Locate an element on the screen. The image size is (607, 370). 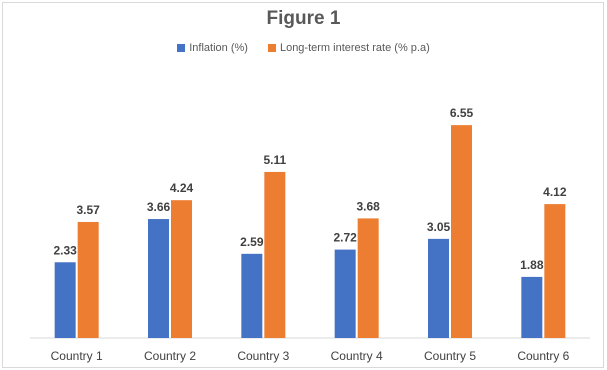
data-label-inflation-5: 3.05 is located at coordinates (439, 227).